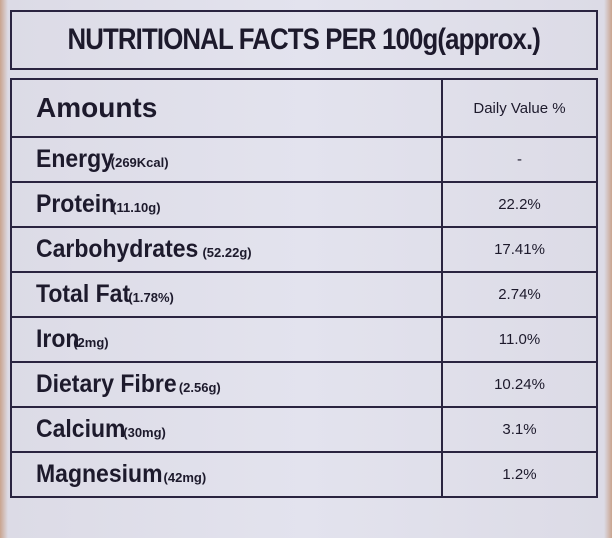 This screenshot has height=538, width=612. I want to click on nutrient-amount: (2.56g), so click(199, 387).